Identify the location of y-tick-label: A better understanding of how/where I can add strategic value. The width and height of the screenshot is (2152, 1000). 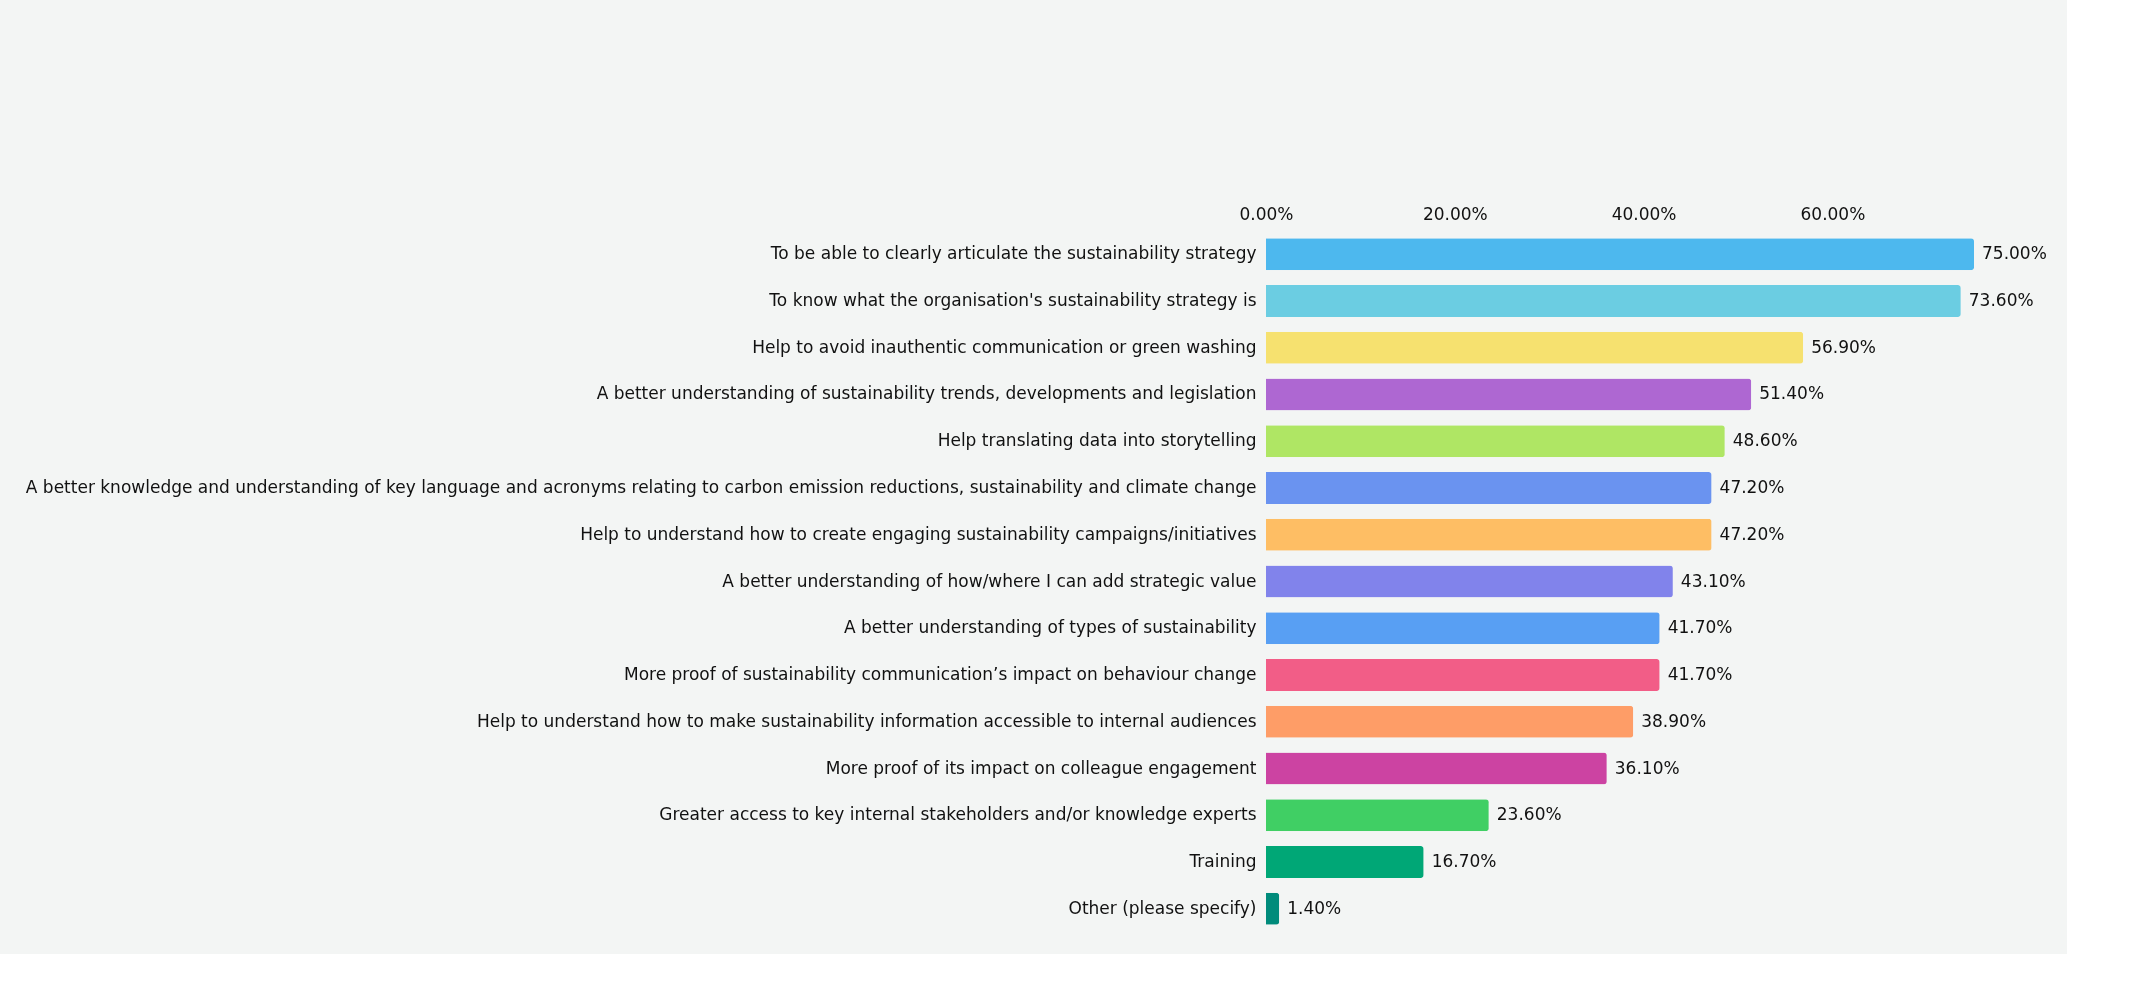
(989, 580).